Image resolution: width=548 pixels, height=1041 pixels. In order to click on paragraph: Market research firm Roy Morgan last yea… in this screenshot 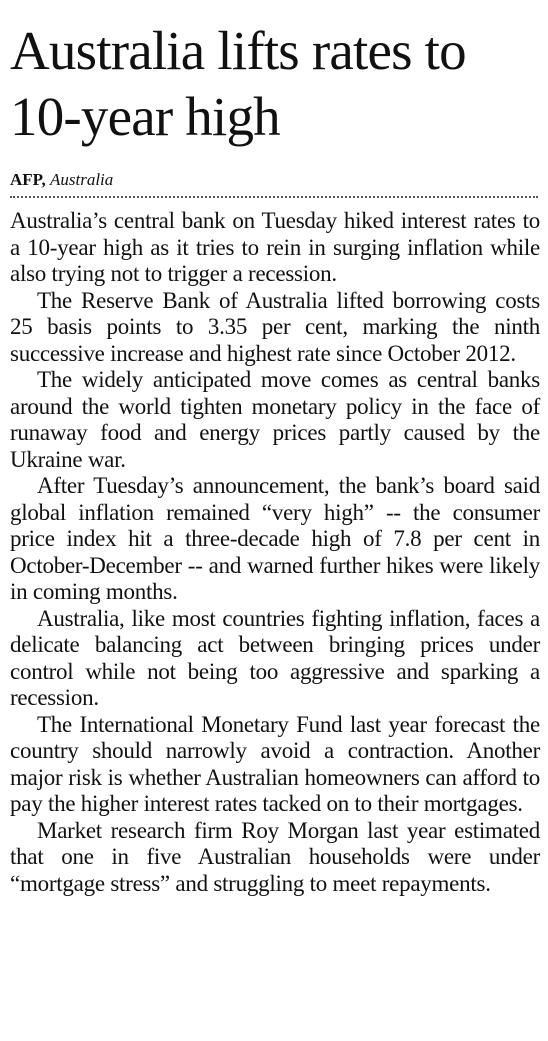, I will do `click(275, 856)`.